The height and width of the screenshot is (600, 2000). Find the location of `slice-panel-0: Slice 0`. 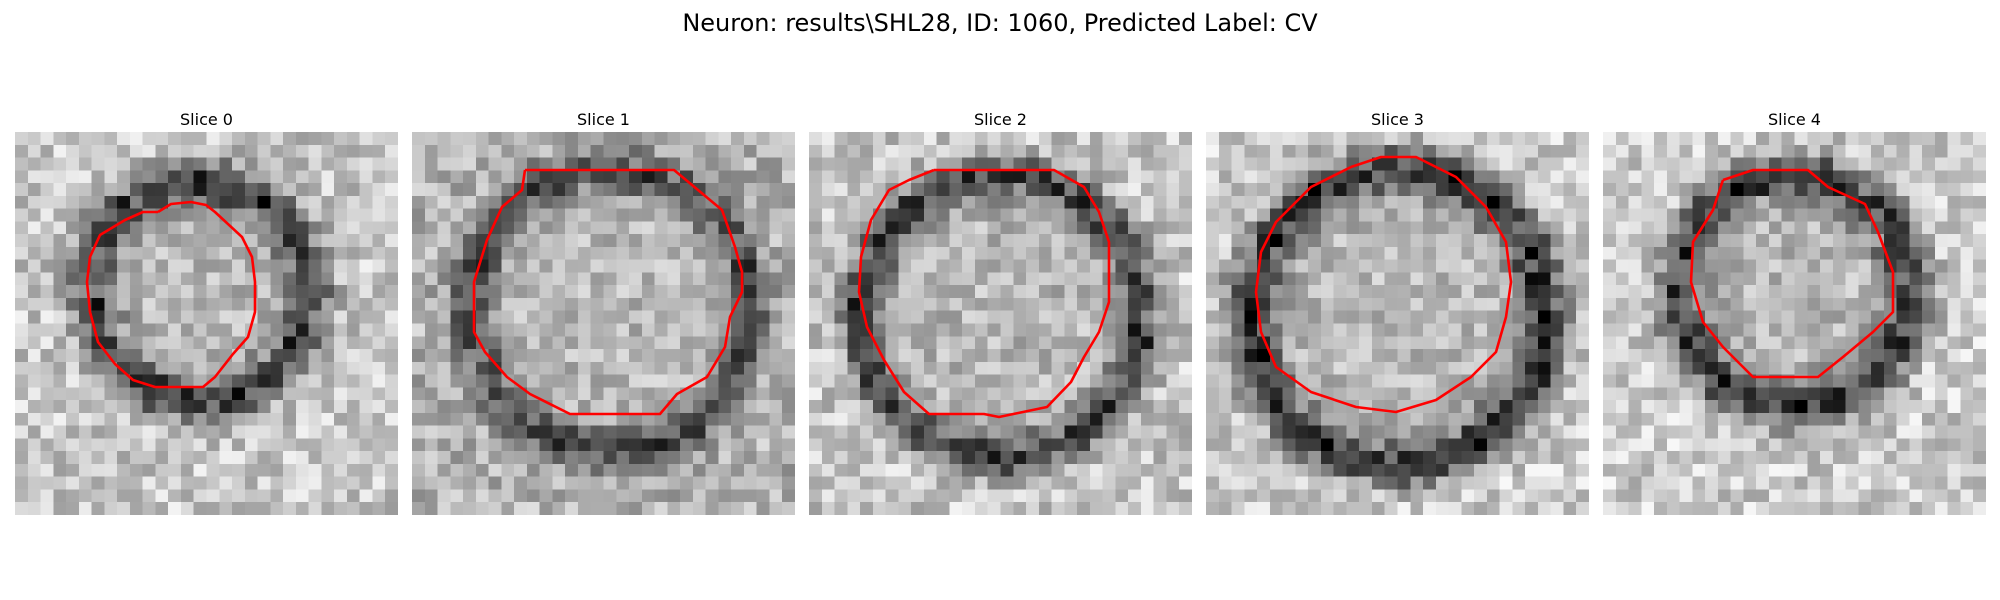

slice-panel-0: Slice 0 is located at coordinates (206, 311).